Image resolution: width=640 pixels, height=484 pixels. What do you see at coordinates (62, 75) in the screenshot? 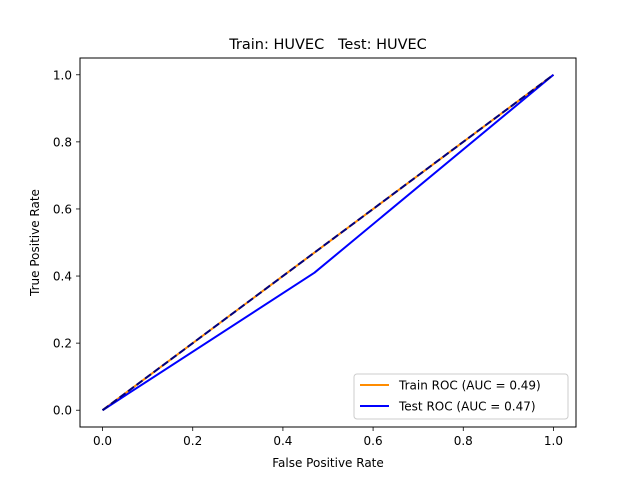
I see `y-tick-label: 1.0` at bounding box center [62, 75].